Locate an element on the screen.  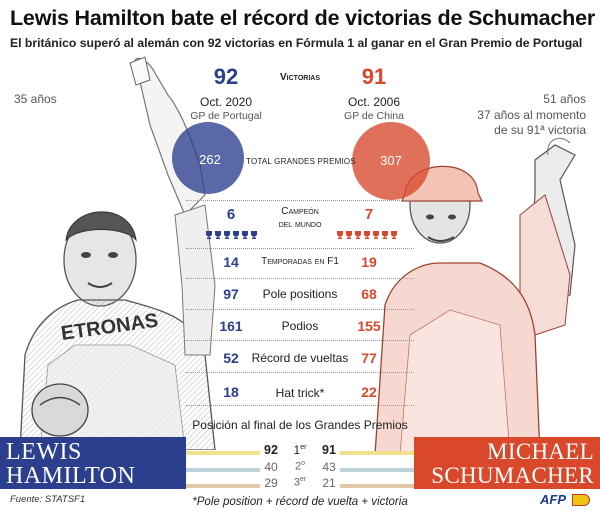
stat-label: Podios is located at coordinates (300, 326).